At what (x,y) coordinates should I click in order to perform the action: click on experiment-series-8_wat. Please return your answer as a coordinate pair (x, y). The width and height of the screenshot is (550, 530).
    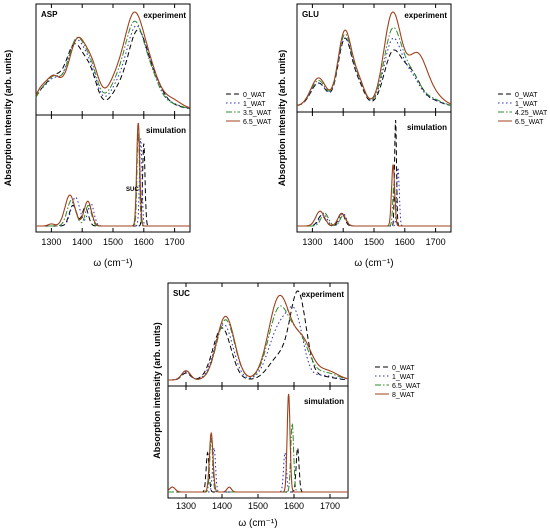
    Looking at the image, I should click on (258, 337).